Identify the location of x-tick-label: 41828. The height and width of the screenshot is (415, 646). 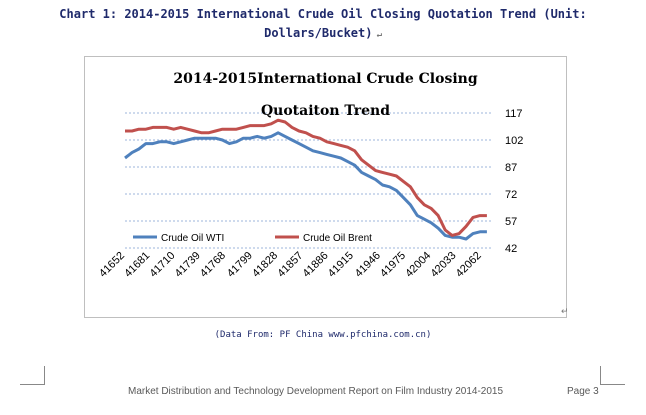
(265, 265).